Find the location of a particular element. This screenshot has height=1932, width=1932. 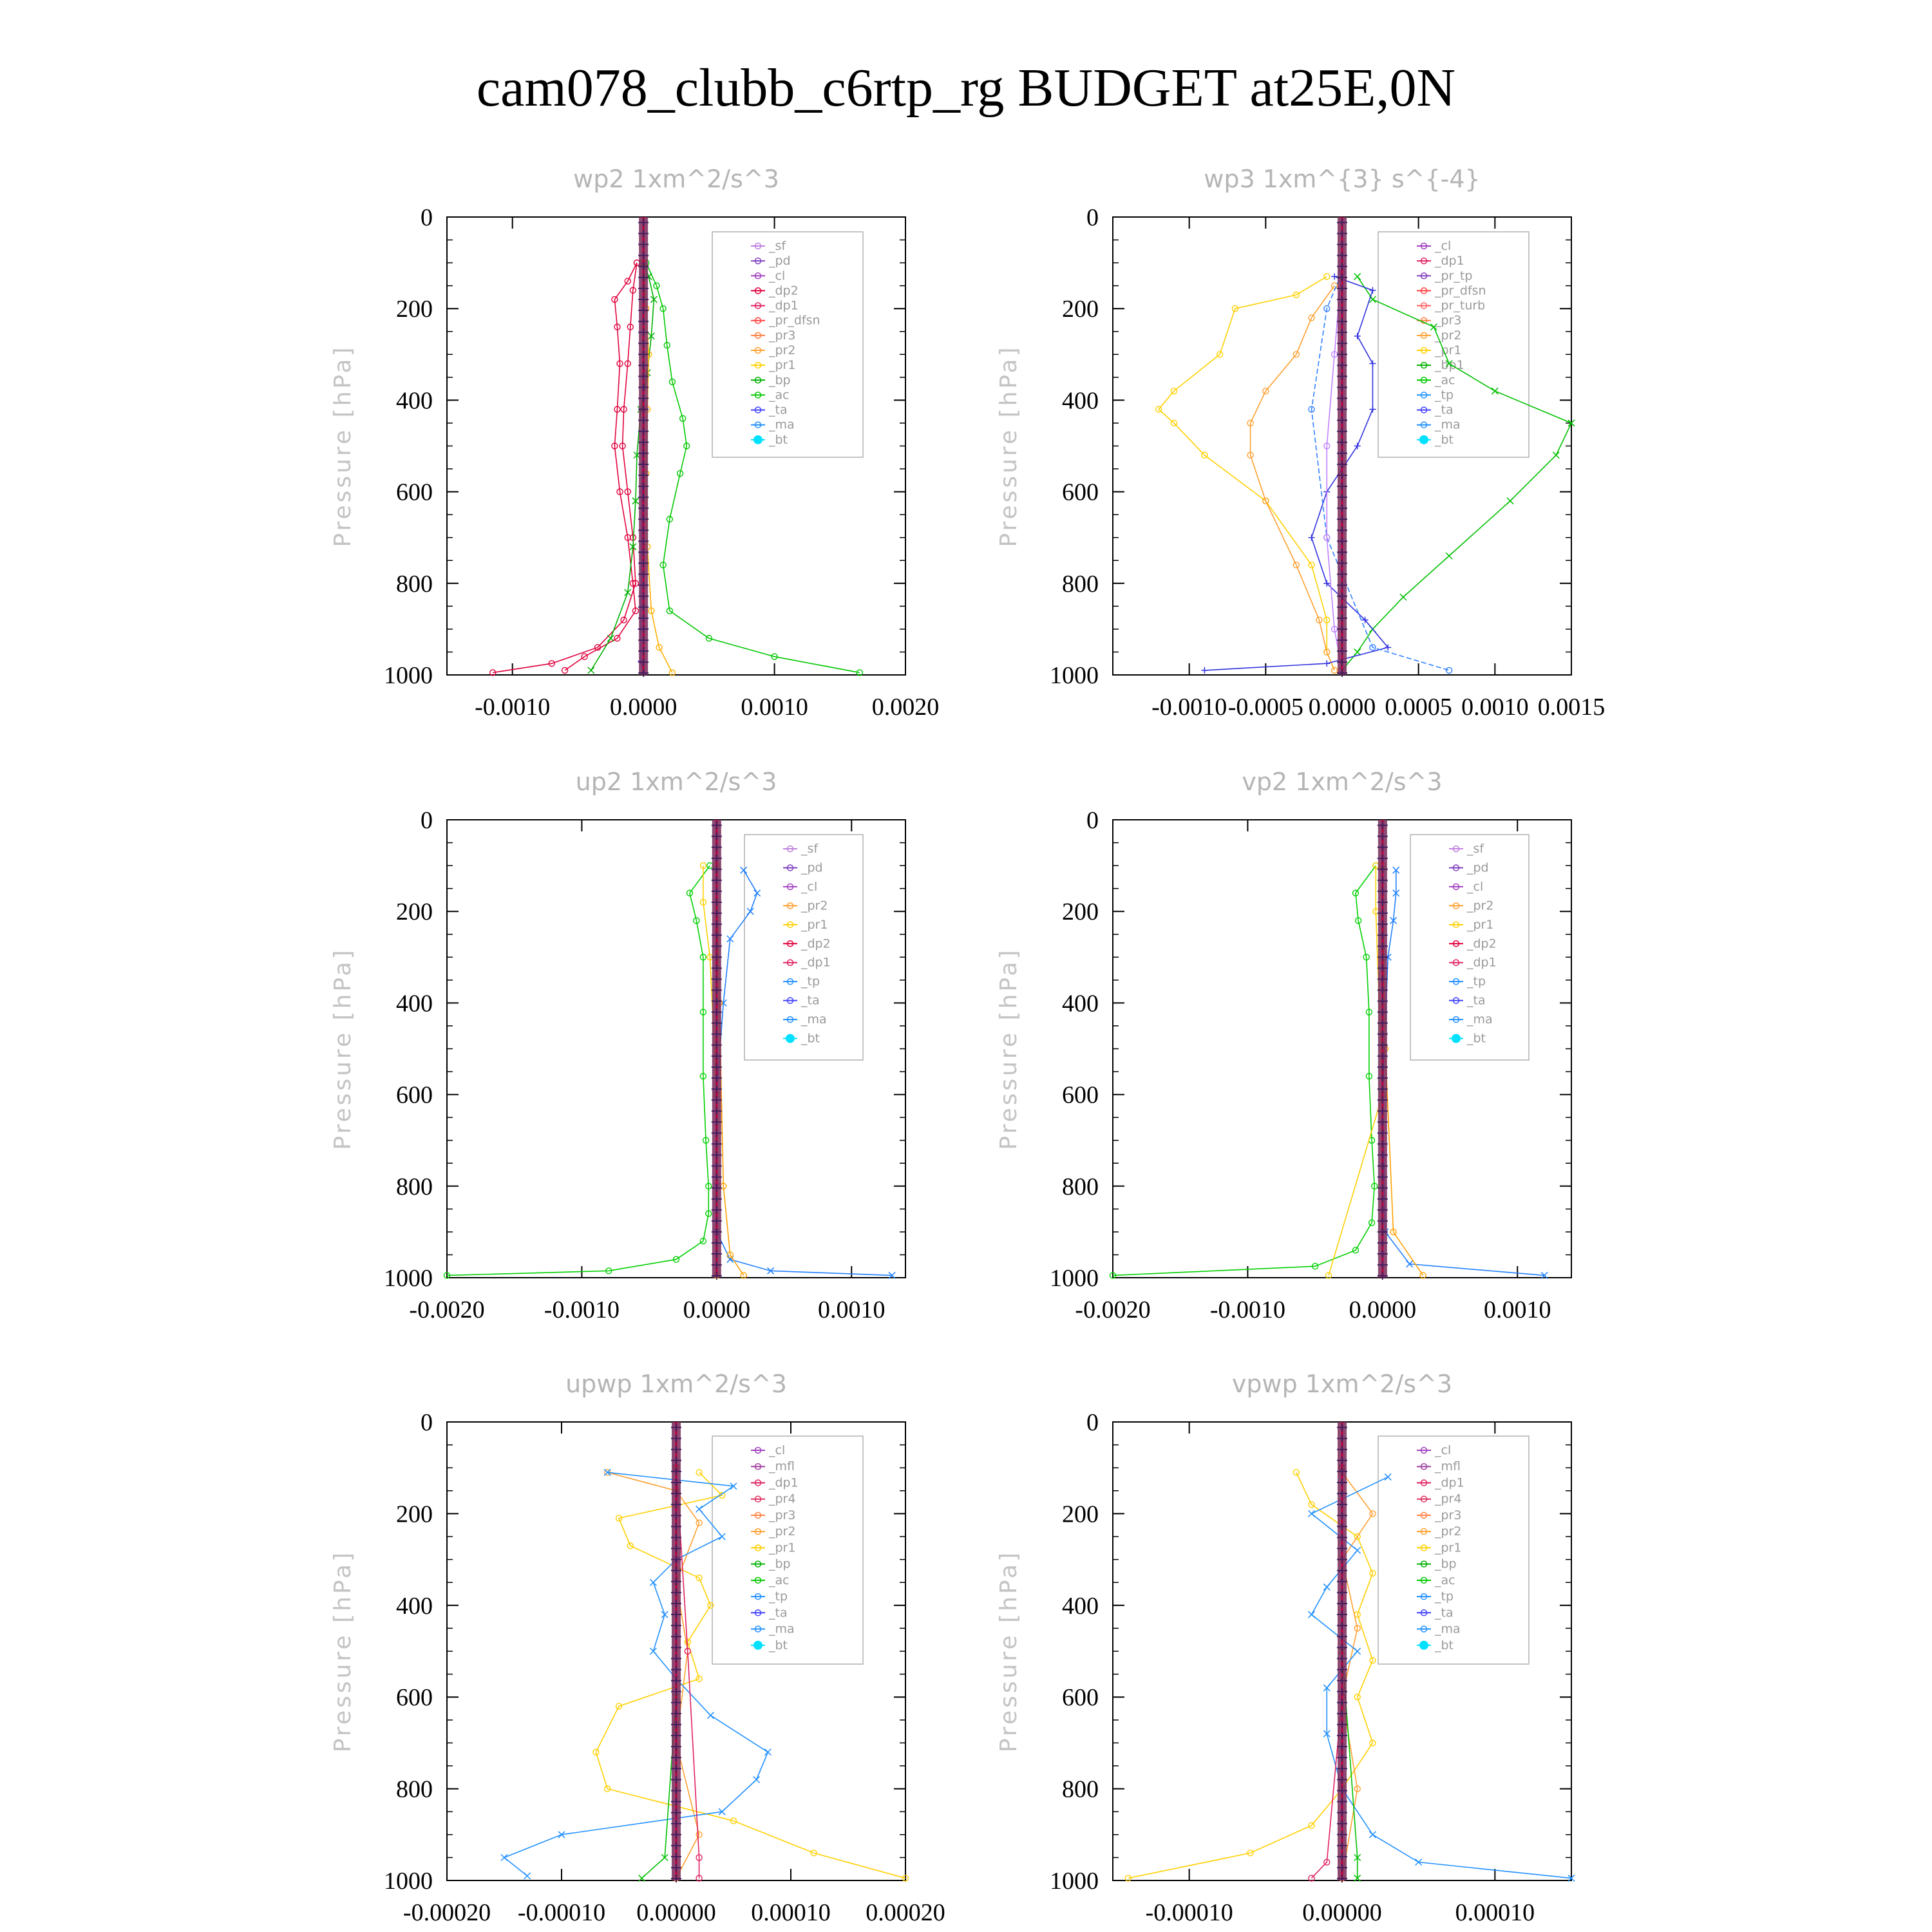

y-axis-label: Pressure [hPa] is located at coordinates (343, 1048).